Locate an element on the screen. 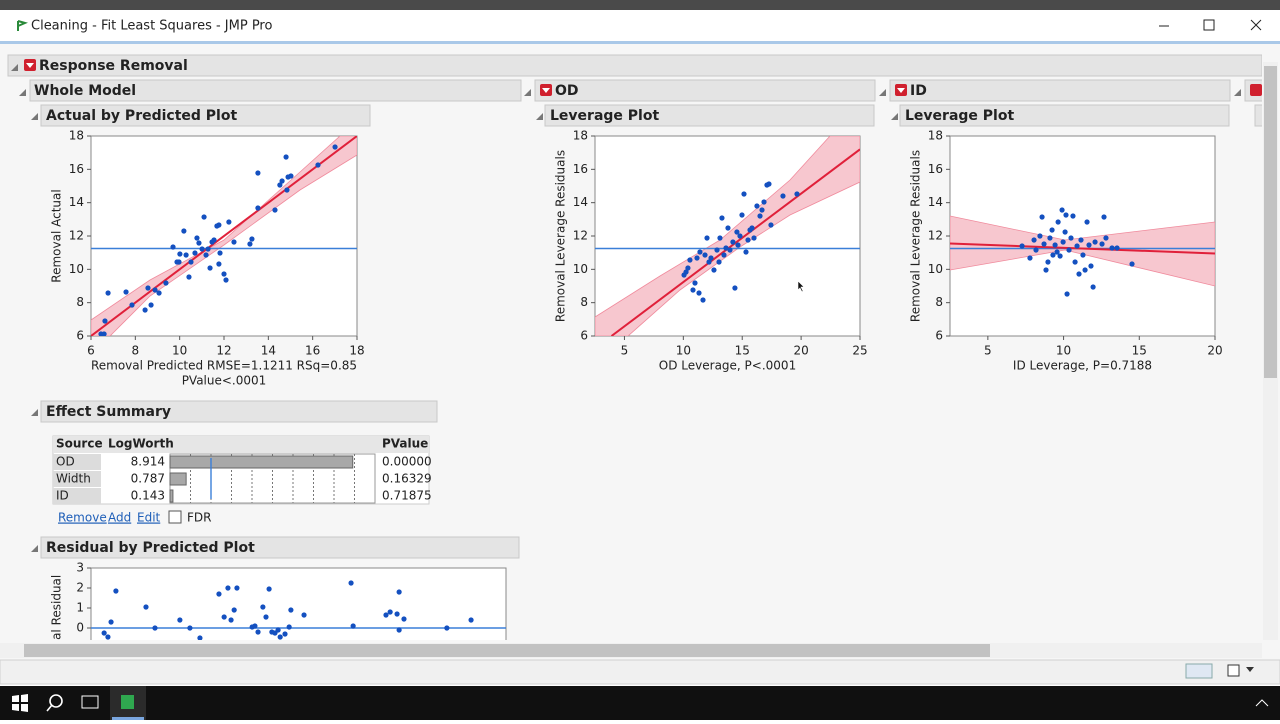 This screenshot has width=1280, height=724. x-axis-label: ID Leverage, P=0.7188 is located at coordinates (1082, 366).